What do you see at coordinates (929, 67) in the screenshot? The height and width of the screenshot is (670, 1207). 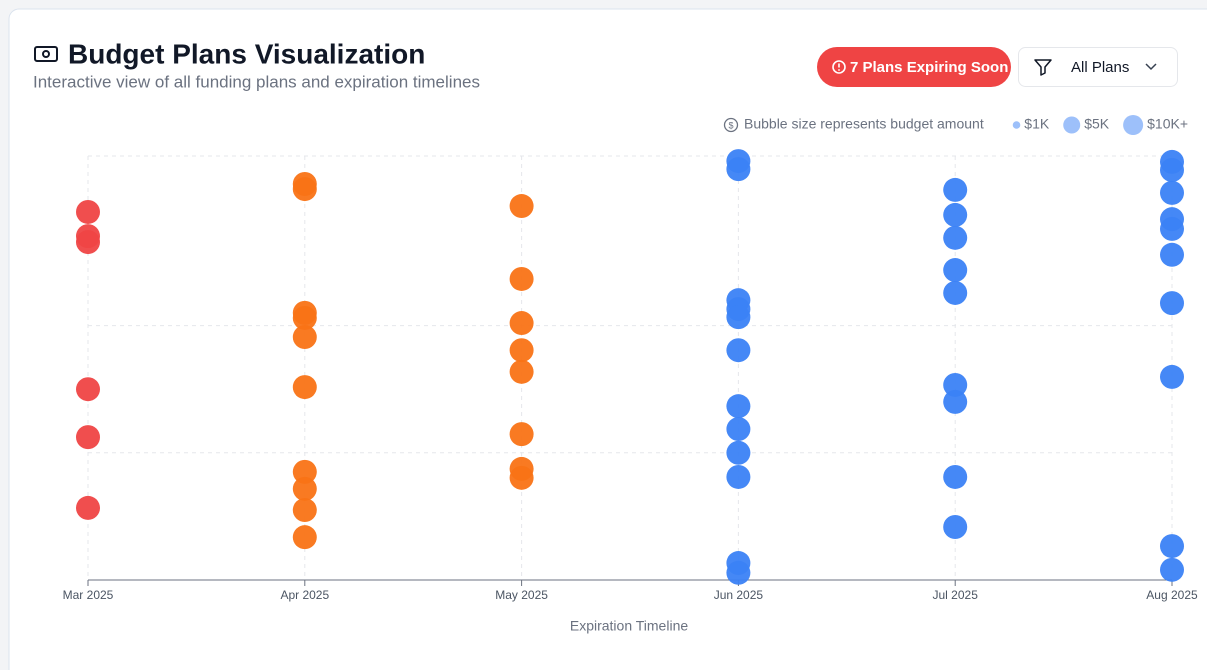 I see `badge-text: 7 Plans Expiring Soon` at bounding box center [929, 67].